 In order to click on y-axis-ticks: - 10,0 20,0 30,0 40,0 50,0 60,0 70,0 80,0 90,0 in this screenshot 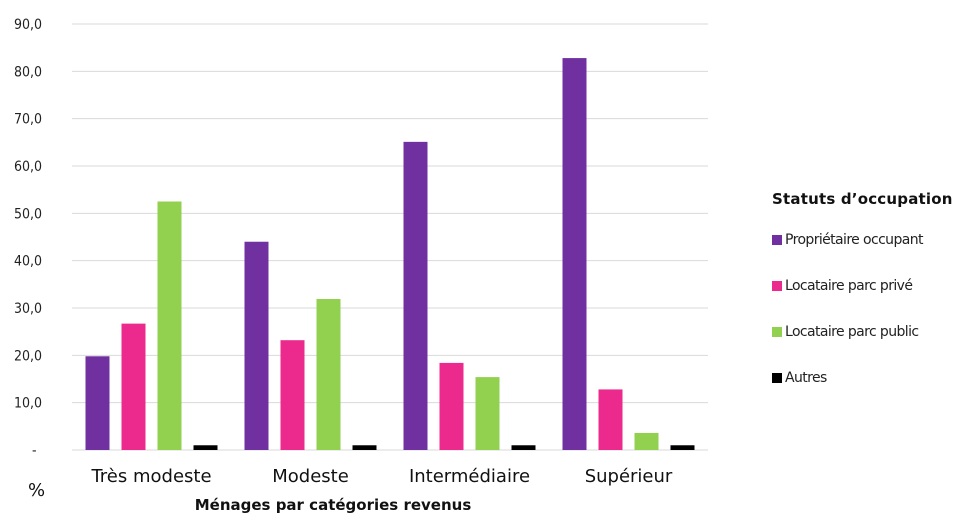, I will do `click(28, 238)`.